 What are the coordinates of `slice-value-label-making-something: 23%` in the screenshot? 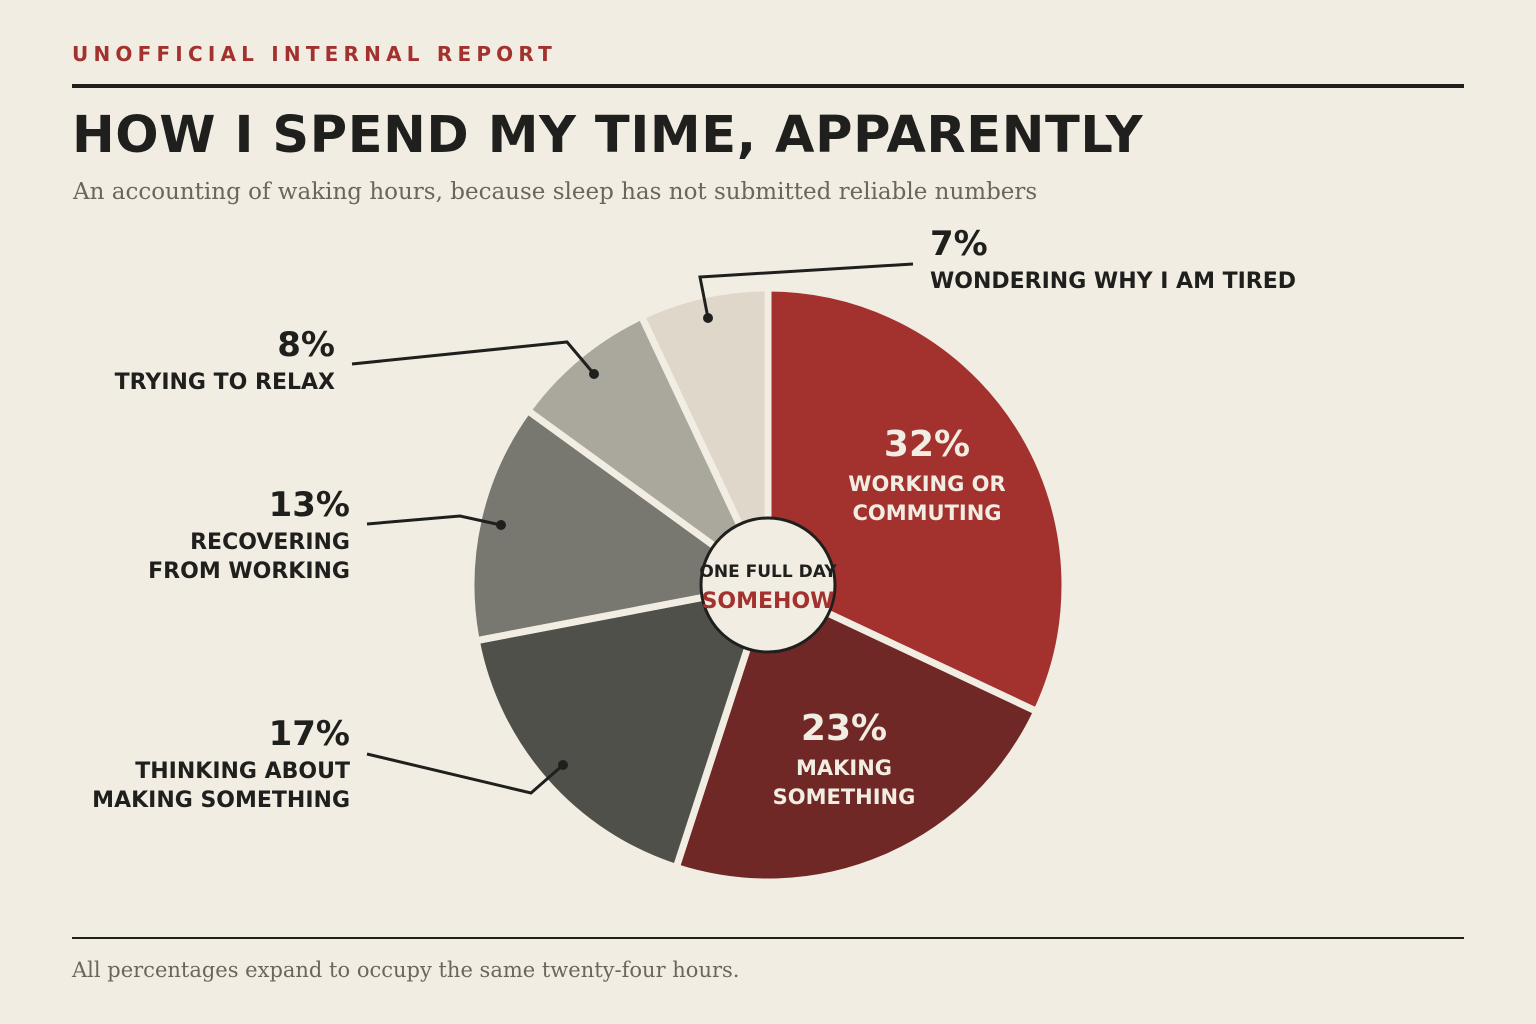 It's located at (844, 728).